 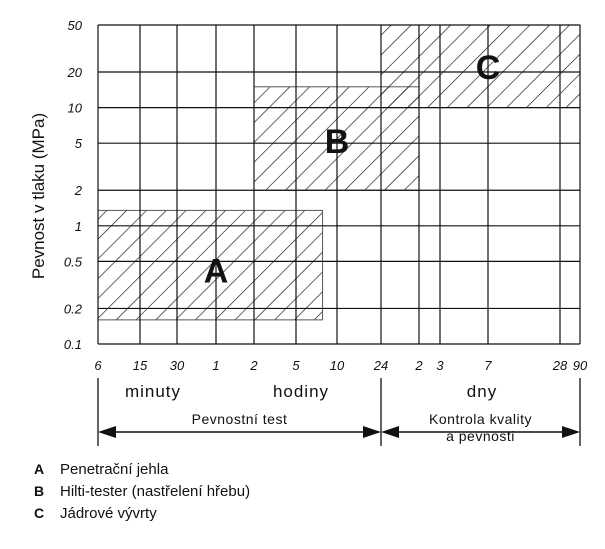 I want to click on y-tick-label: 50, so click(x=75, y=25).